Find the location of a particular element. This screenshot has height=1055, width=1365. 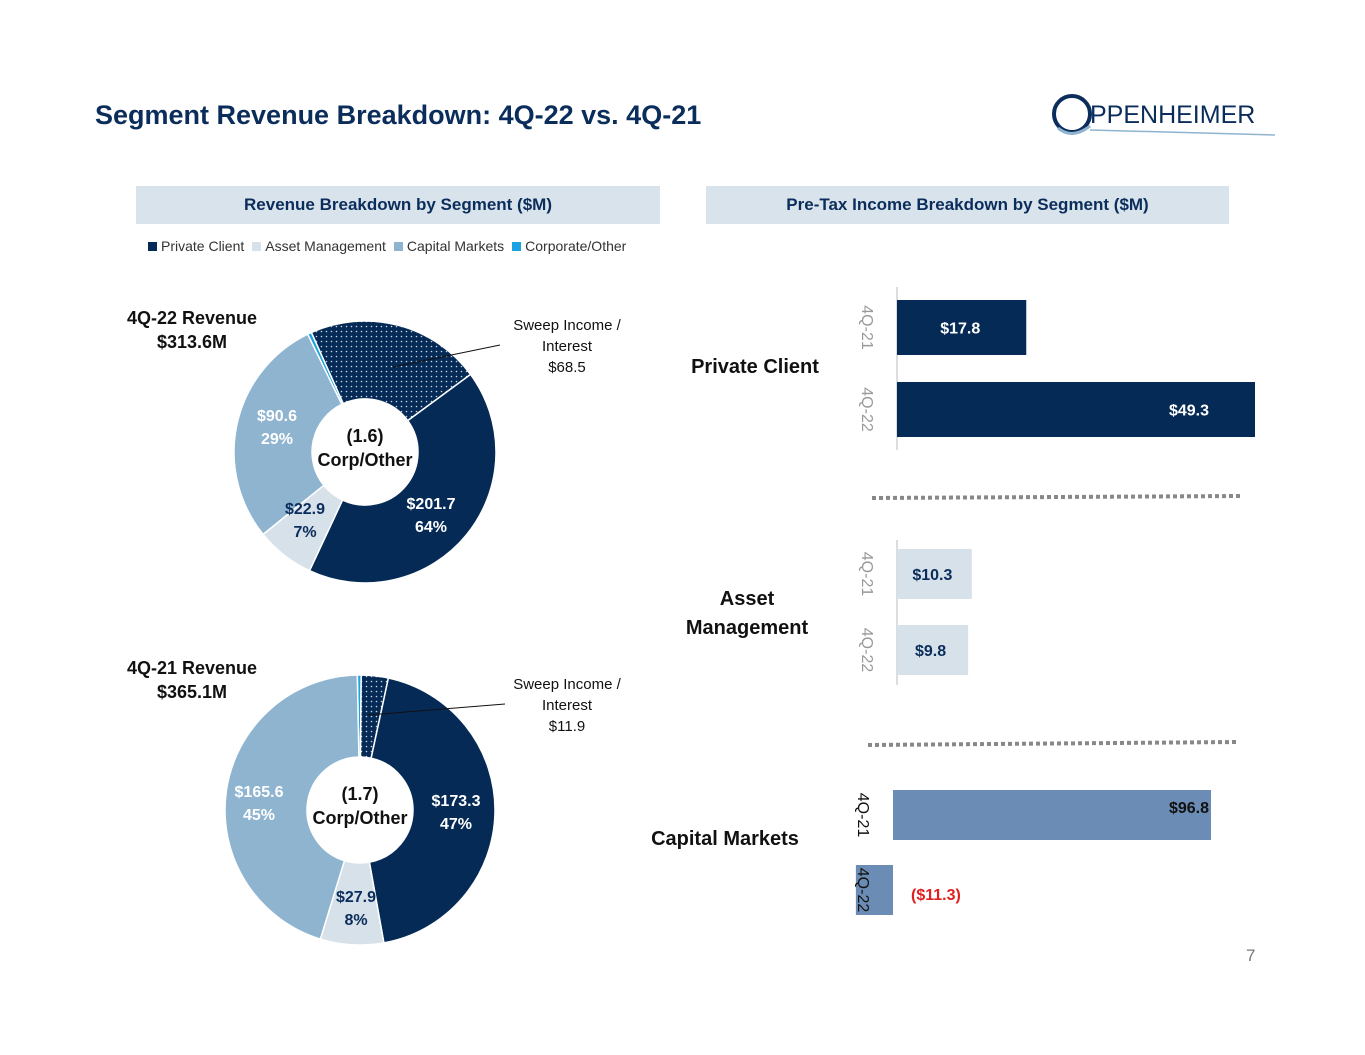

donut-total: $365.1M is located at coordinates (192, 692).